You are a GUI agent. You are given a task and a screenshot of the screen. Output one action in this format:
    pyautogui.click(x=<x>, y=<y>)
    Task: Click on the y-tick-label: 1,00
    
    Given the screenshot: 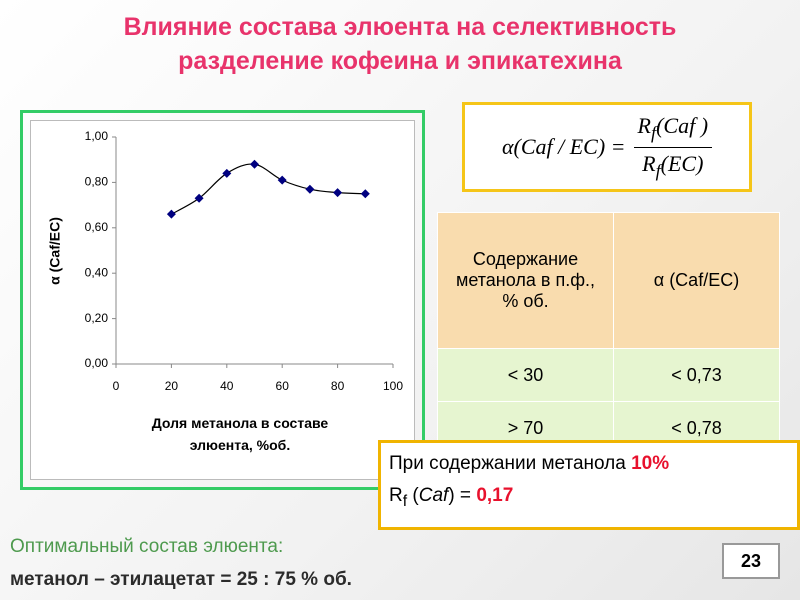 What is the action you would take?
    pyautogui.click(x=97, y=136)
    